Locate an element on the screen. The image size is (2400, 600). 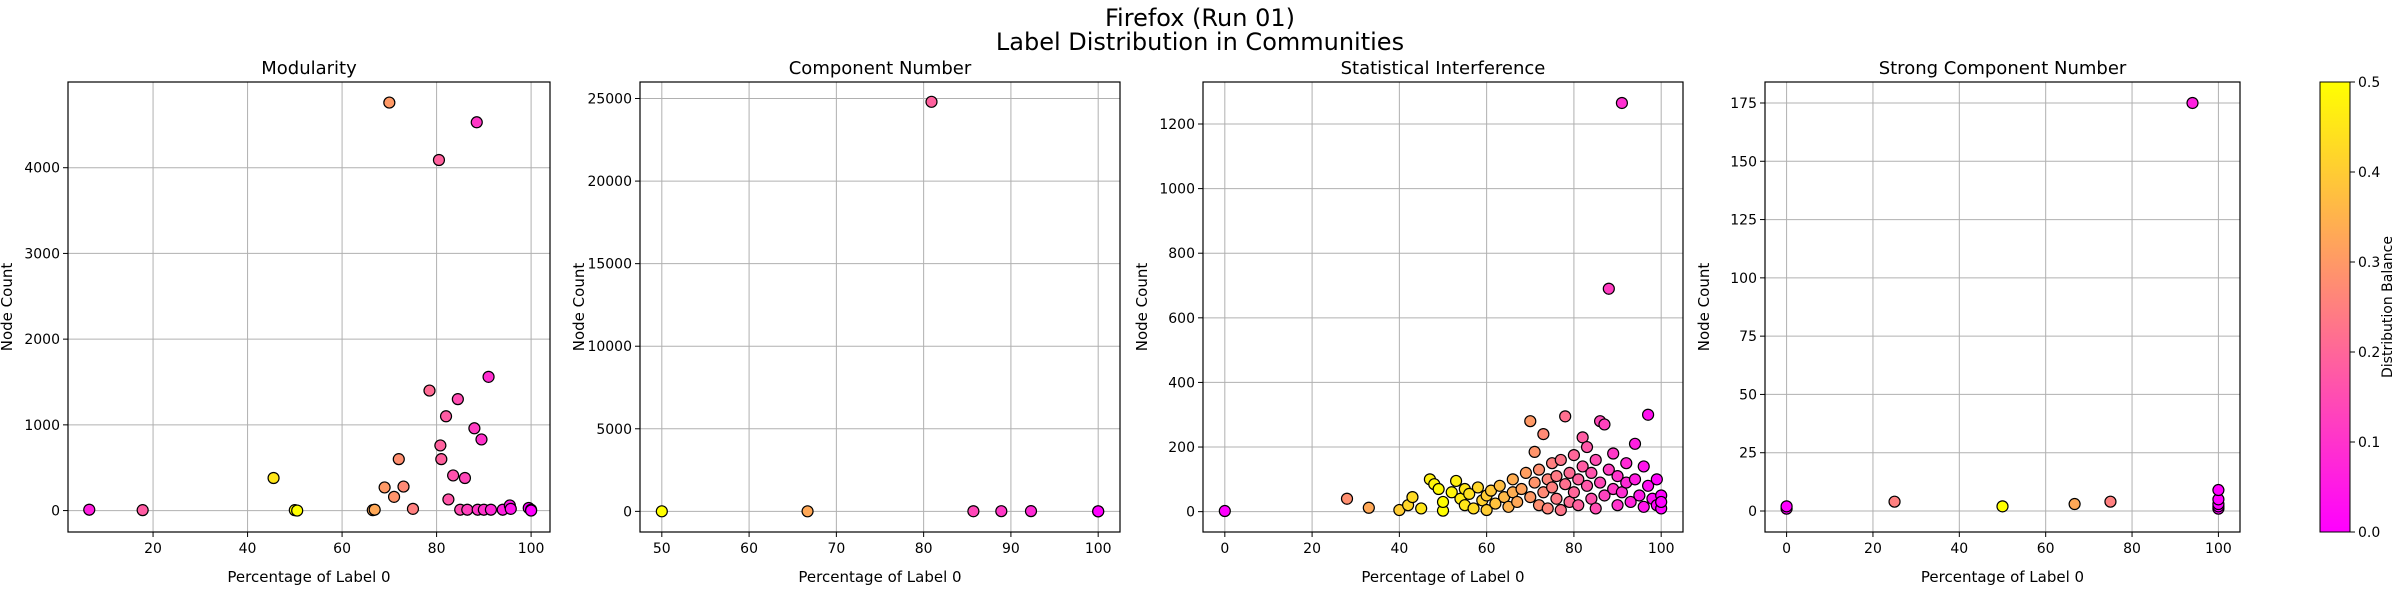
x-tick-label: 70 is located at coordinates (836, 549).